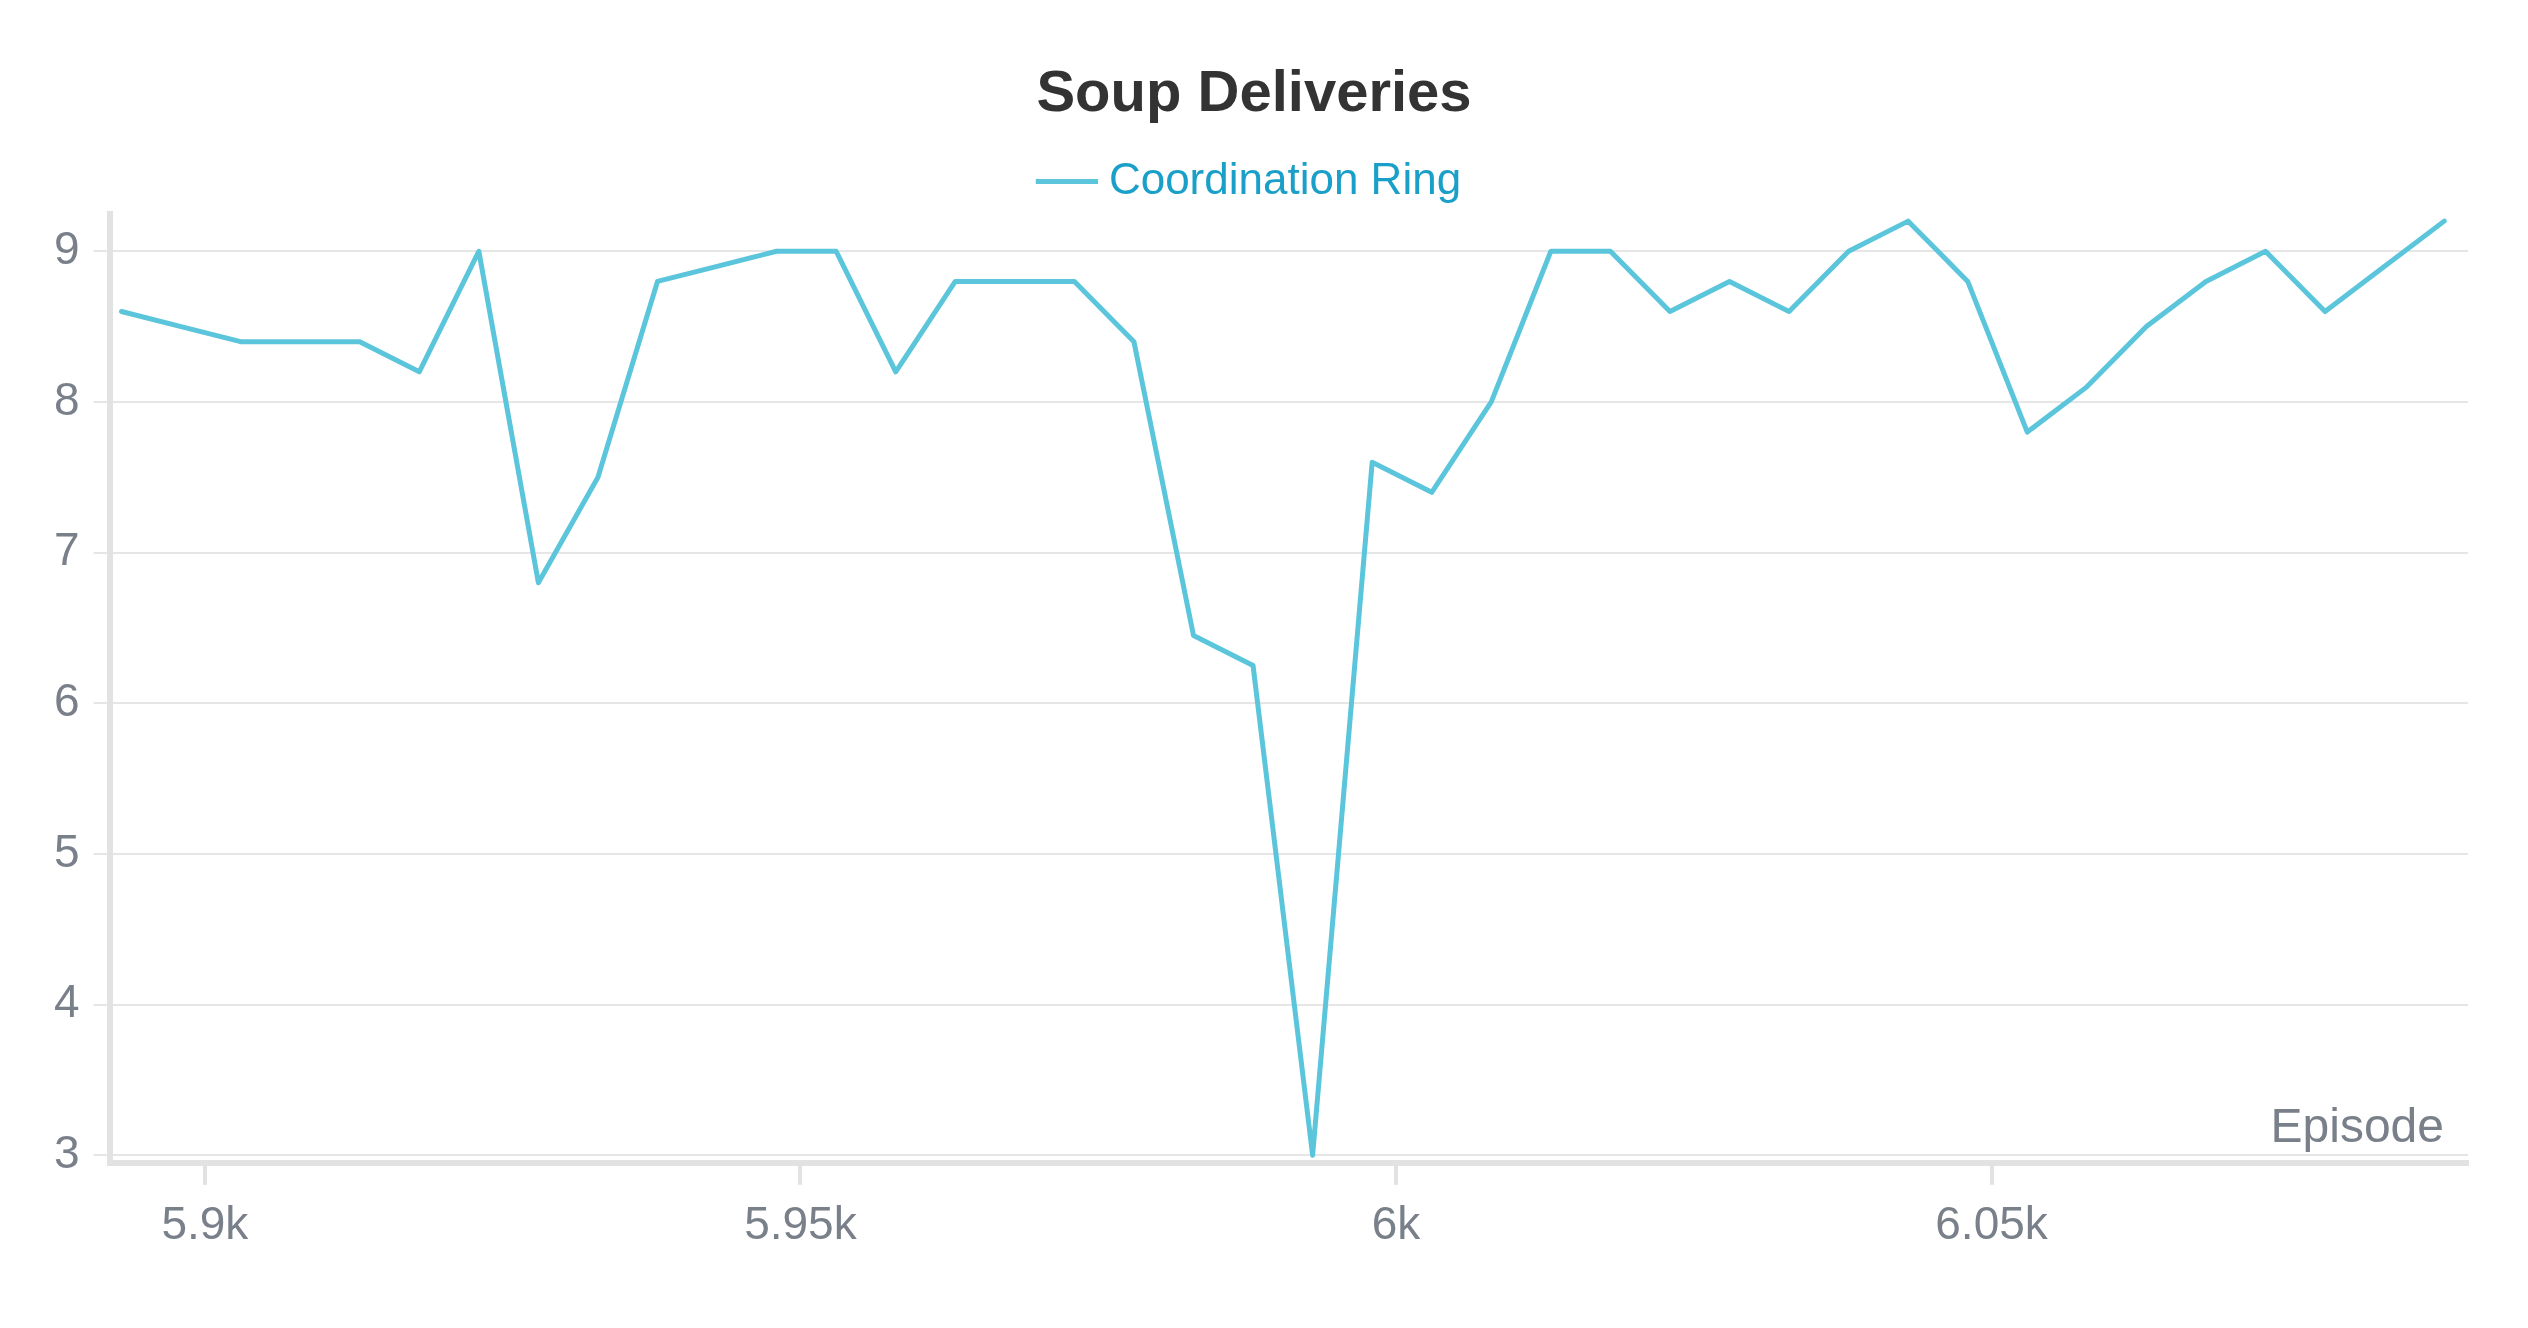  Describe the element at coordinates (2357, 1126) in the screenshot. I see `x-axis-title: Episode` at that location.